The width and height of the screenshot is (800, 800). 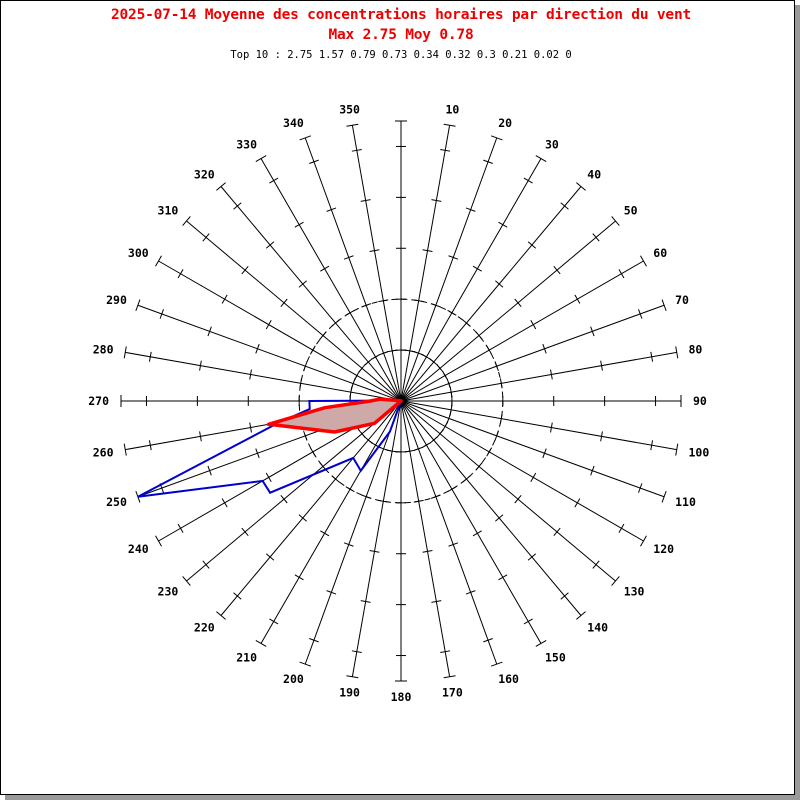 What do you see at coordinates (270, 447) in the screenshot?
I see `series-layer` at bounding box center [270, 447].